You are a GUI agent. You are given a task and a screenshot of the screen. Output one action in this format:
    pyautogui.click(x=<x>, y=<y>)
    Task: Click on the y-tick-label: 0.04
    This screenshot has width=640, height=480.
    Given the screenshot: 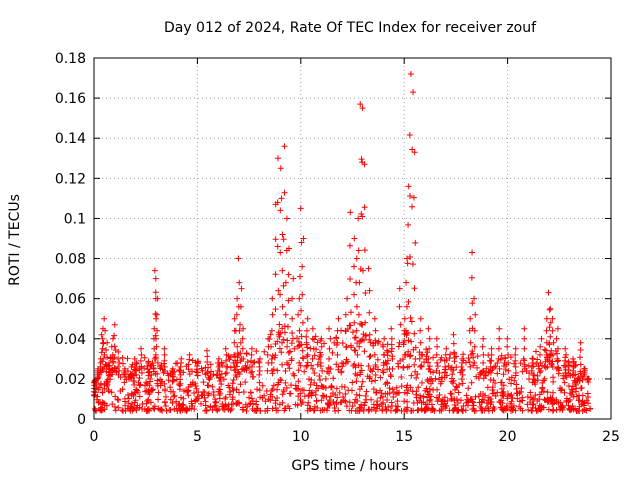 What is the action you would take?
    pyautogui.click(x=70, y=340)
    